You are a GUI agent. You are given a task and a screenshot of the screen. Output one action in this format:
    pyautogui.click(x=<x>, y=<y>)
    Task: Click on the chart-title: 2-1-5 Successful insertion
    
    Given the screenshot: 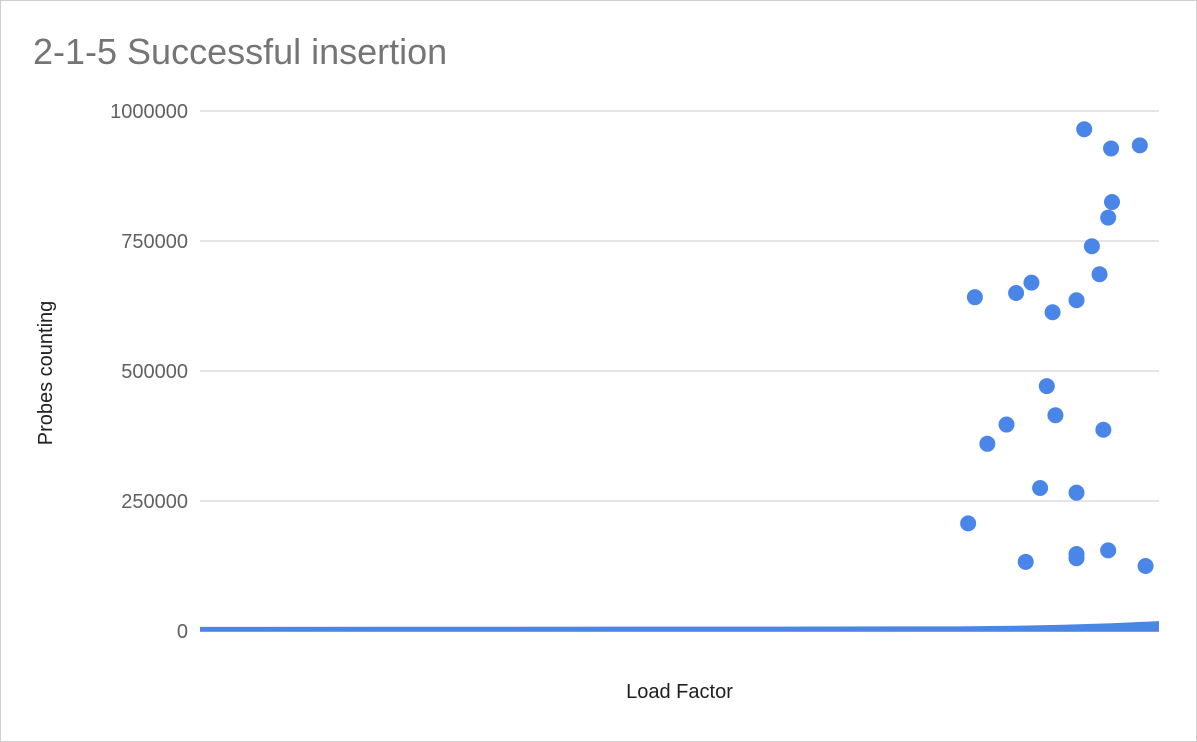 What is the action you would take?
    pyautogui.click(x=240, y=51)
    